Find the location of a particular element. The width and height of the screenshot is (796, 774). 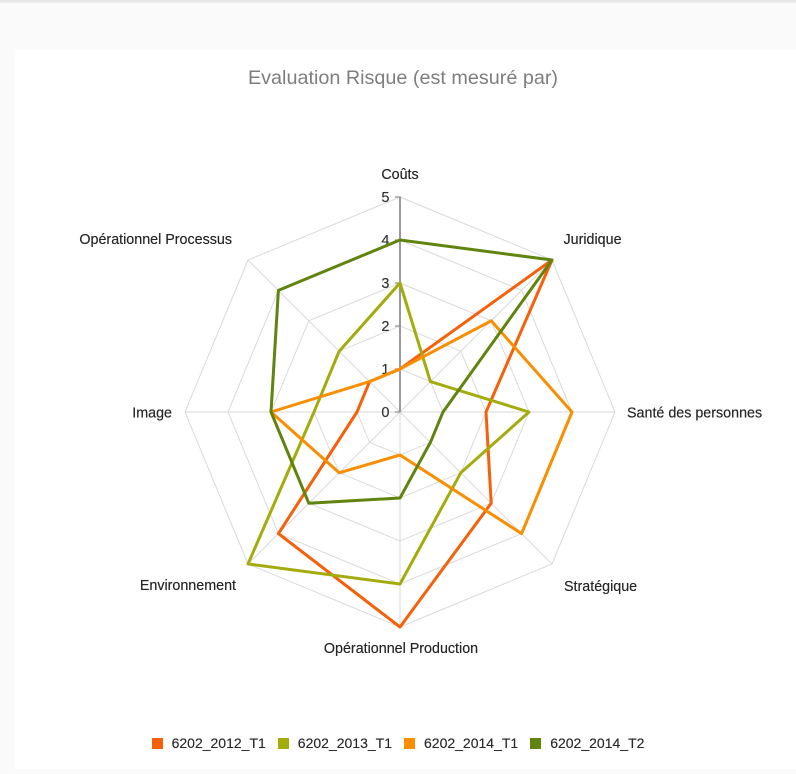

svg-text: 5 is located at coordinates (385, 198).